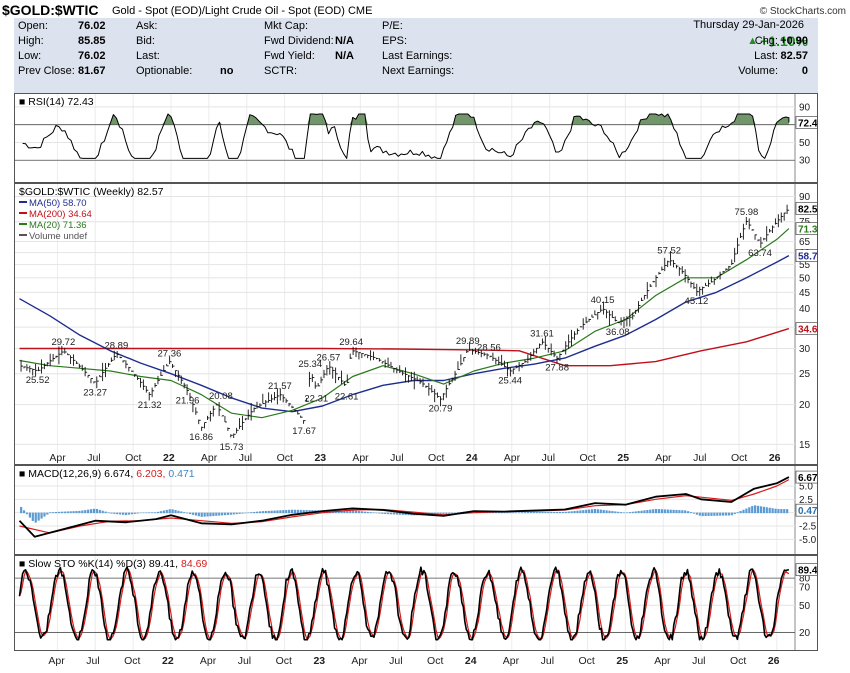 The width and height of the screenshot is (850, 673). What do you see at coordinates (802, 11) in the screenshot?
I see `copyright: © StockCharts.com` at bounding box center [802, 11].